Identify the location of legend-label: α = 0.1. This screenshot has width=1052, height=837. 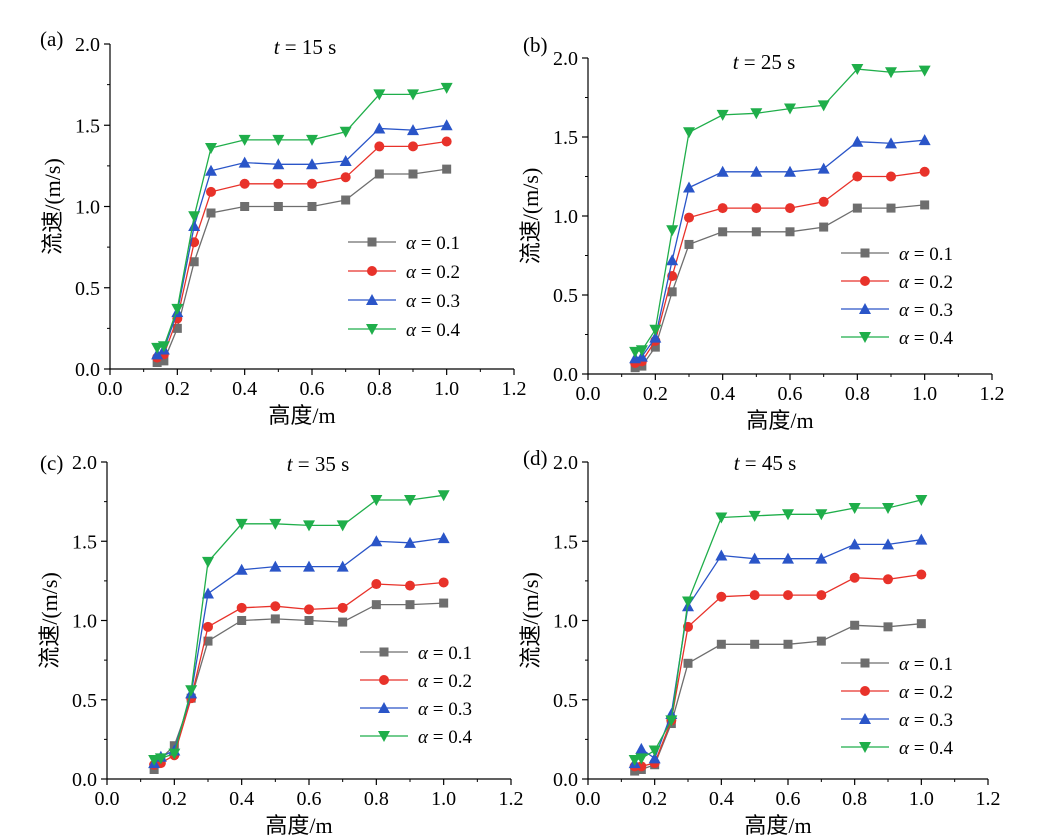
(433, 243).